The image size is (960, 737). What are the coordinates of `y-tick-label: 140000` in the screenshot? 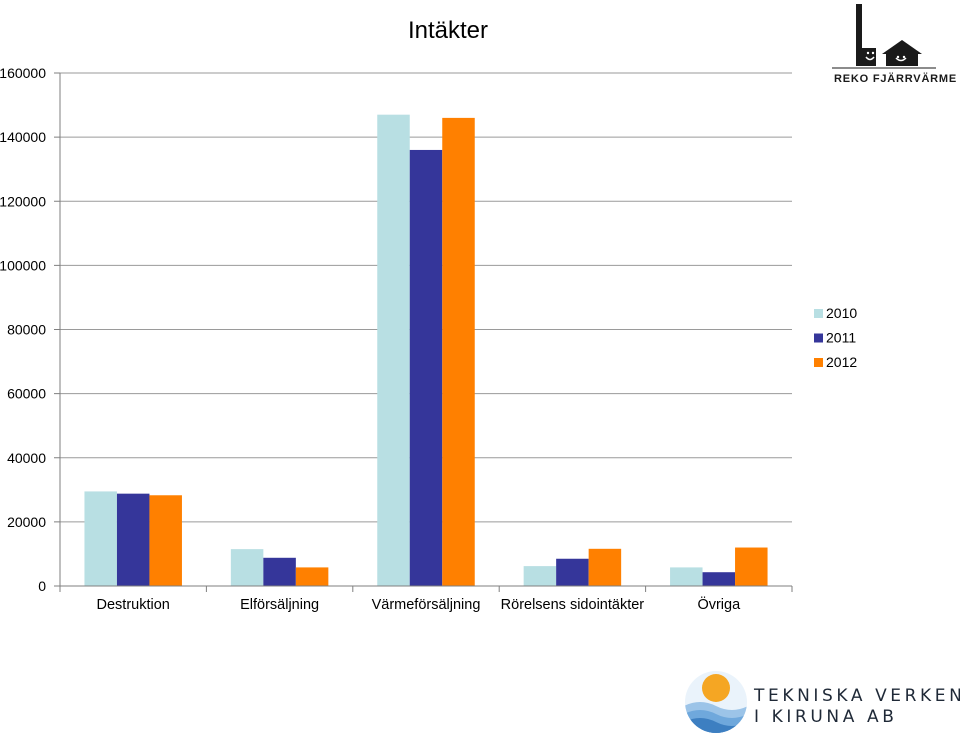 It's located at (23, 137).